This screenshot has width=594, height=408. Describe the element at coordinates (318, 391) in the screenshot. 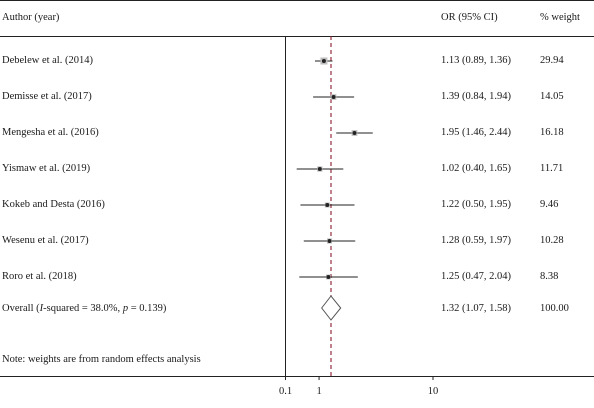

I see `x-tick-label: 1` at that location.